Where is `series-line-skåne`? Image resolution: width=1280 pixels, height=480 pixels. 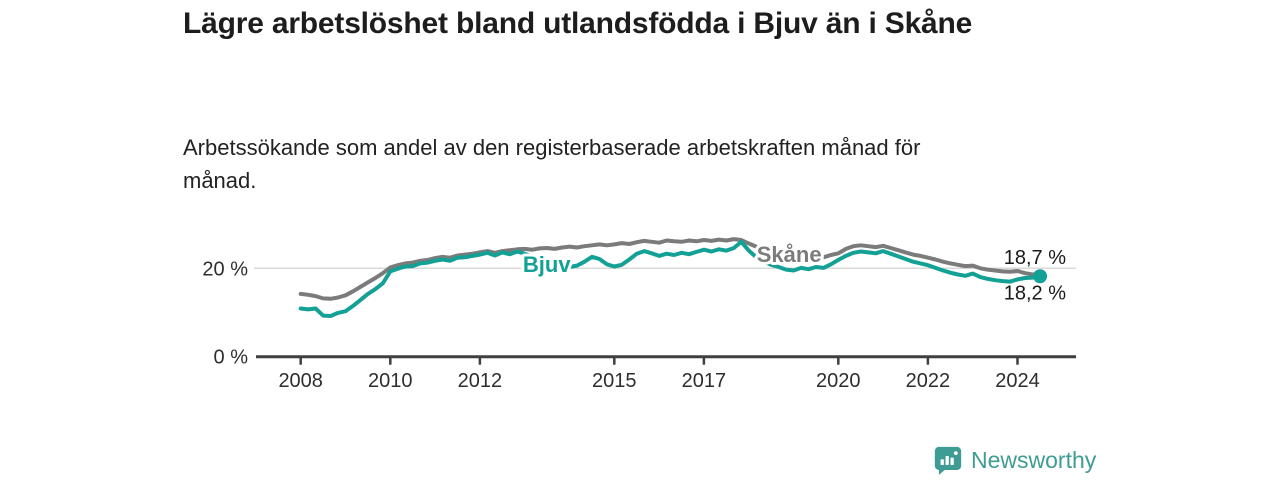 series-line-skåne is located at coordinates (670, 269).